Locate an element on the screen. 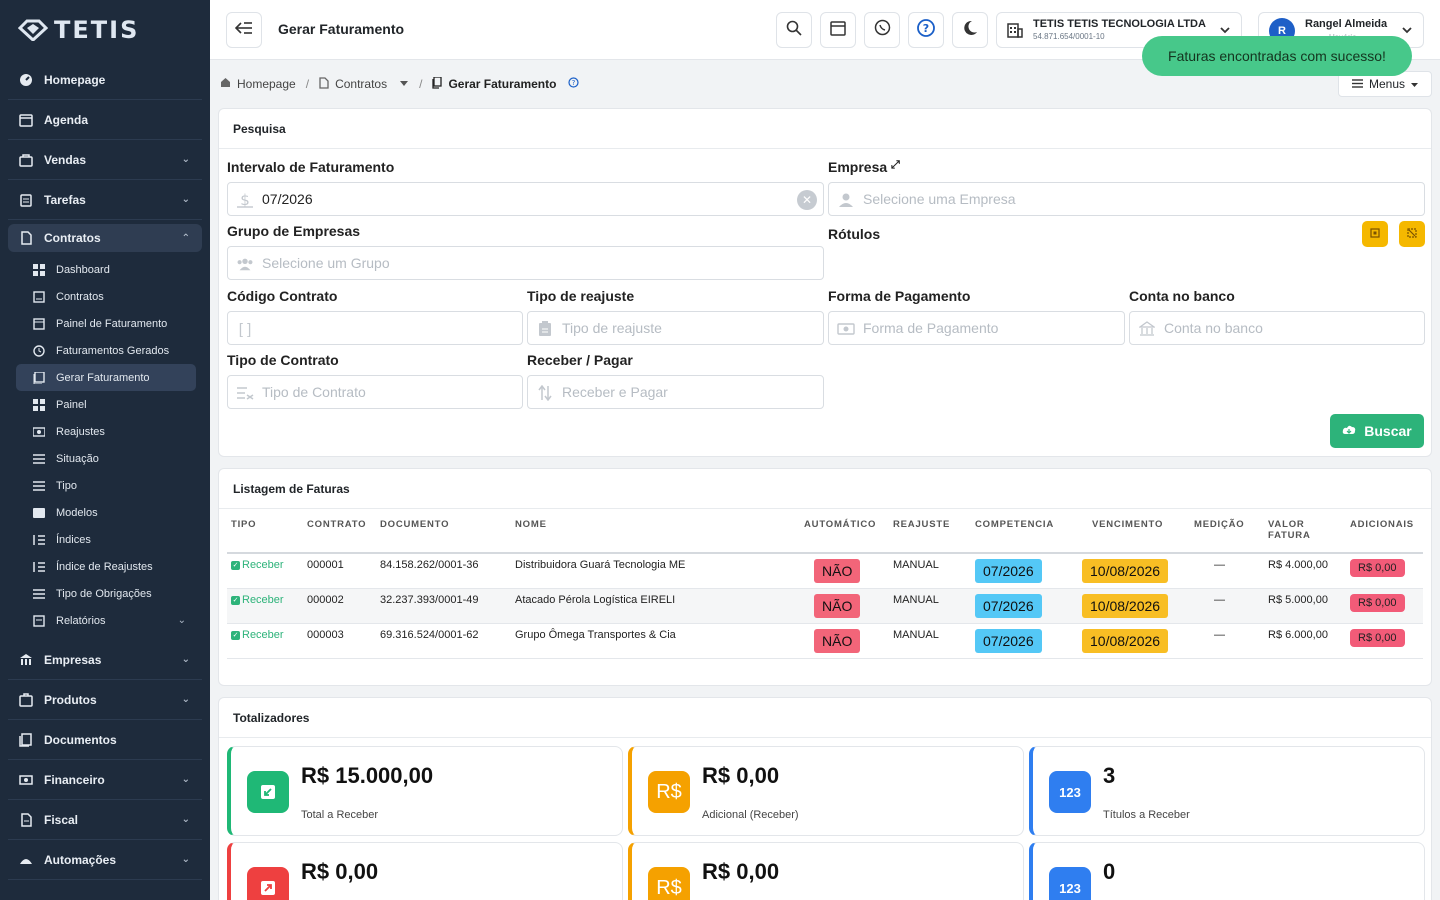 The image size is (1440, 900). sidebar-subitem-gerar-faturamento: Gerar Faturamento is located at coordinates (106, 377).